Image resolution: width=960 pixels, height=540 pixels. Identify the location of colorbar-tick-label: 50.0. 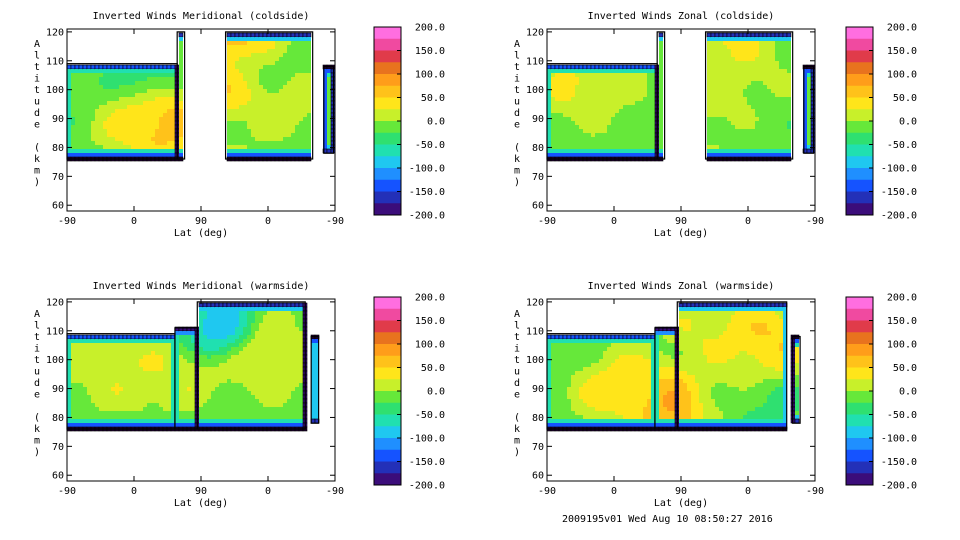
(905, 98).